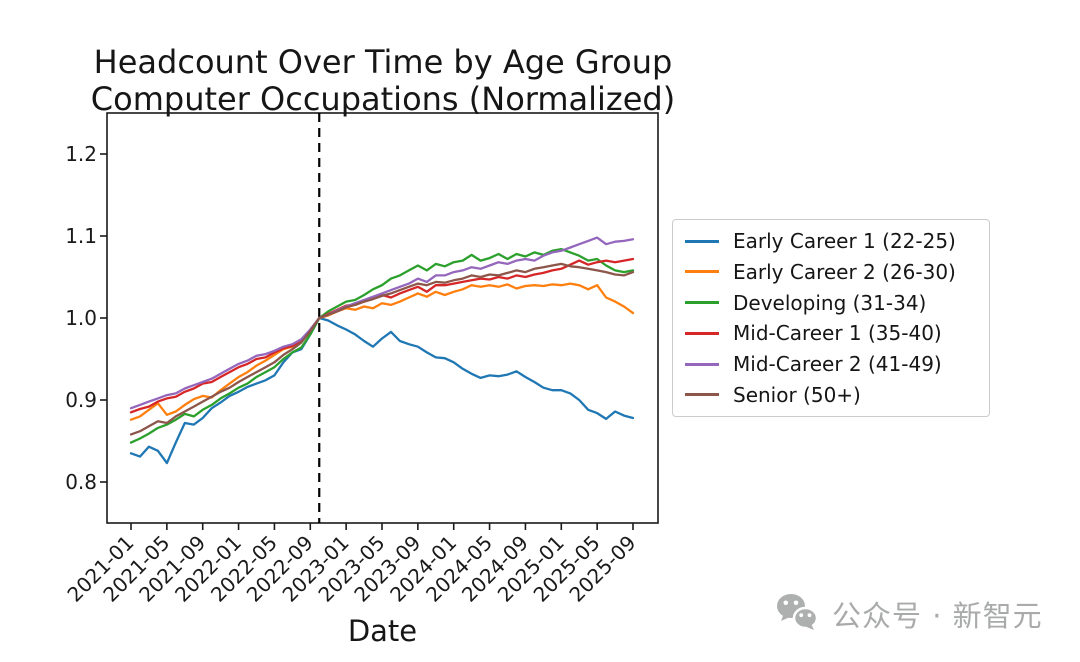 The image size is (1080, 662). I want to click on chart-title-line2: Computer Occupations (Normalized), so click(383, 99).